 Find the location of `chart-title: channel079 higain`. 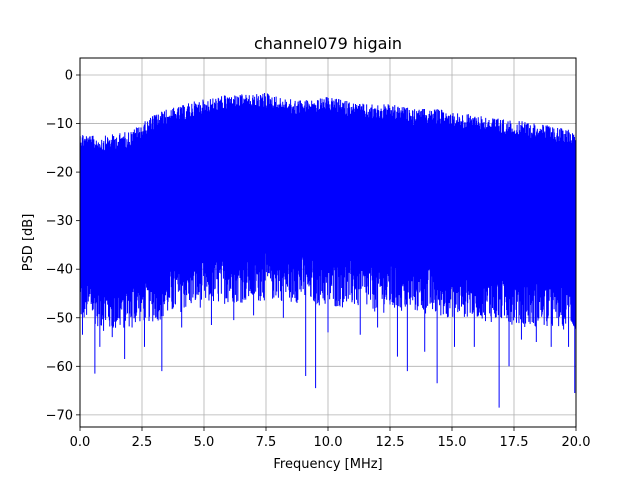

chart-title: channel079 higain is located at coordinates (328, 43).